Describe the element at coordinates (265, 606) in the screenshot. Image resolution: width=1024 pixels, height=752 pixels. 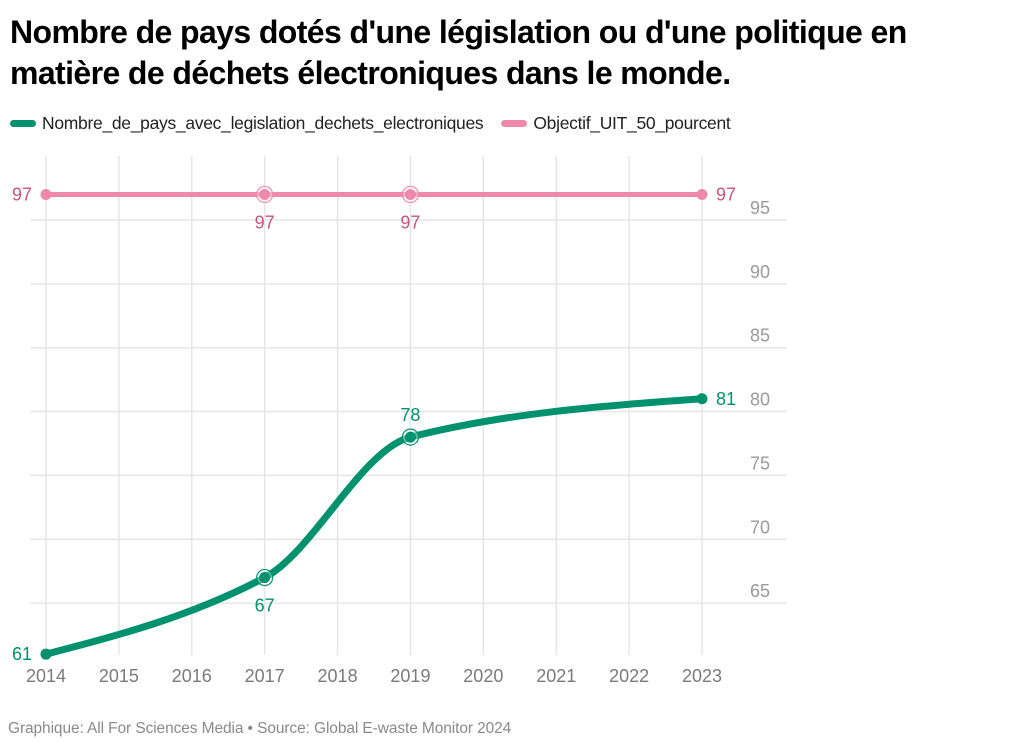
I see `data-label: 67` at that location.